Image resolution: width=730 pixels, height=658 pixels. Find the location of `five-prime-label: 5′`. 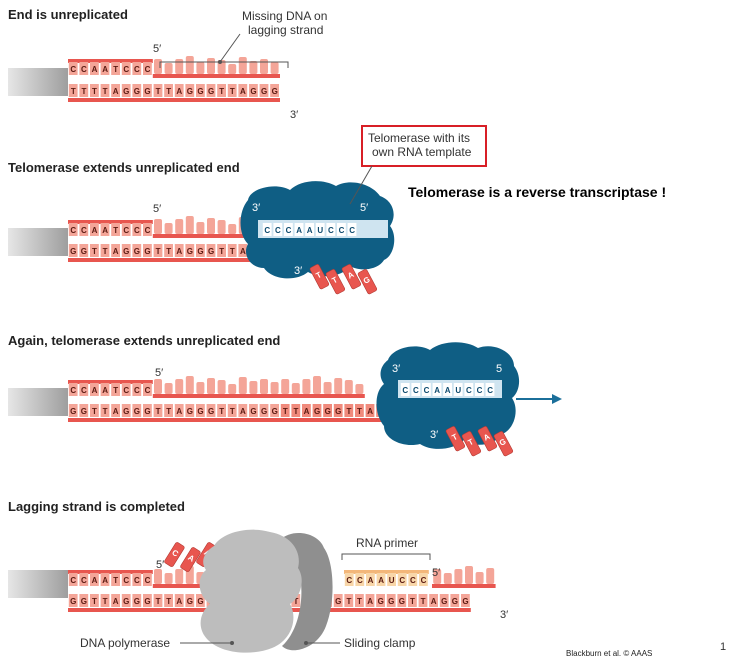

five-prime-label: 5′ is located at coordinates (159, 373).